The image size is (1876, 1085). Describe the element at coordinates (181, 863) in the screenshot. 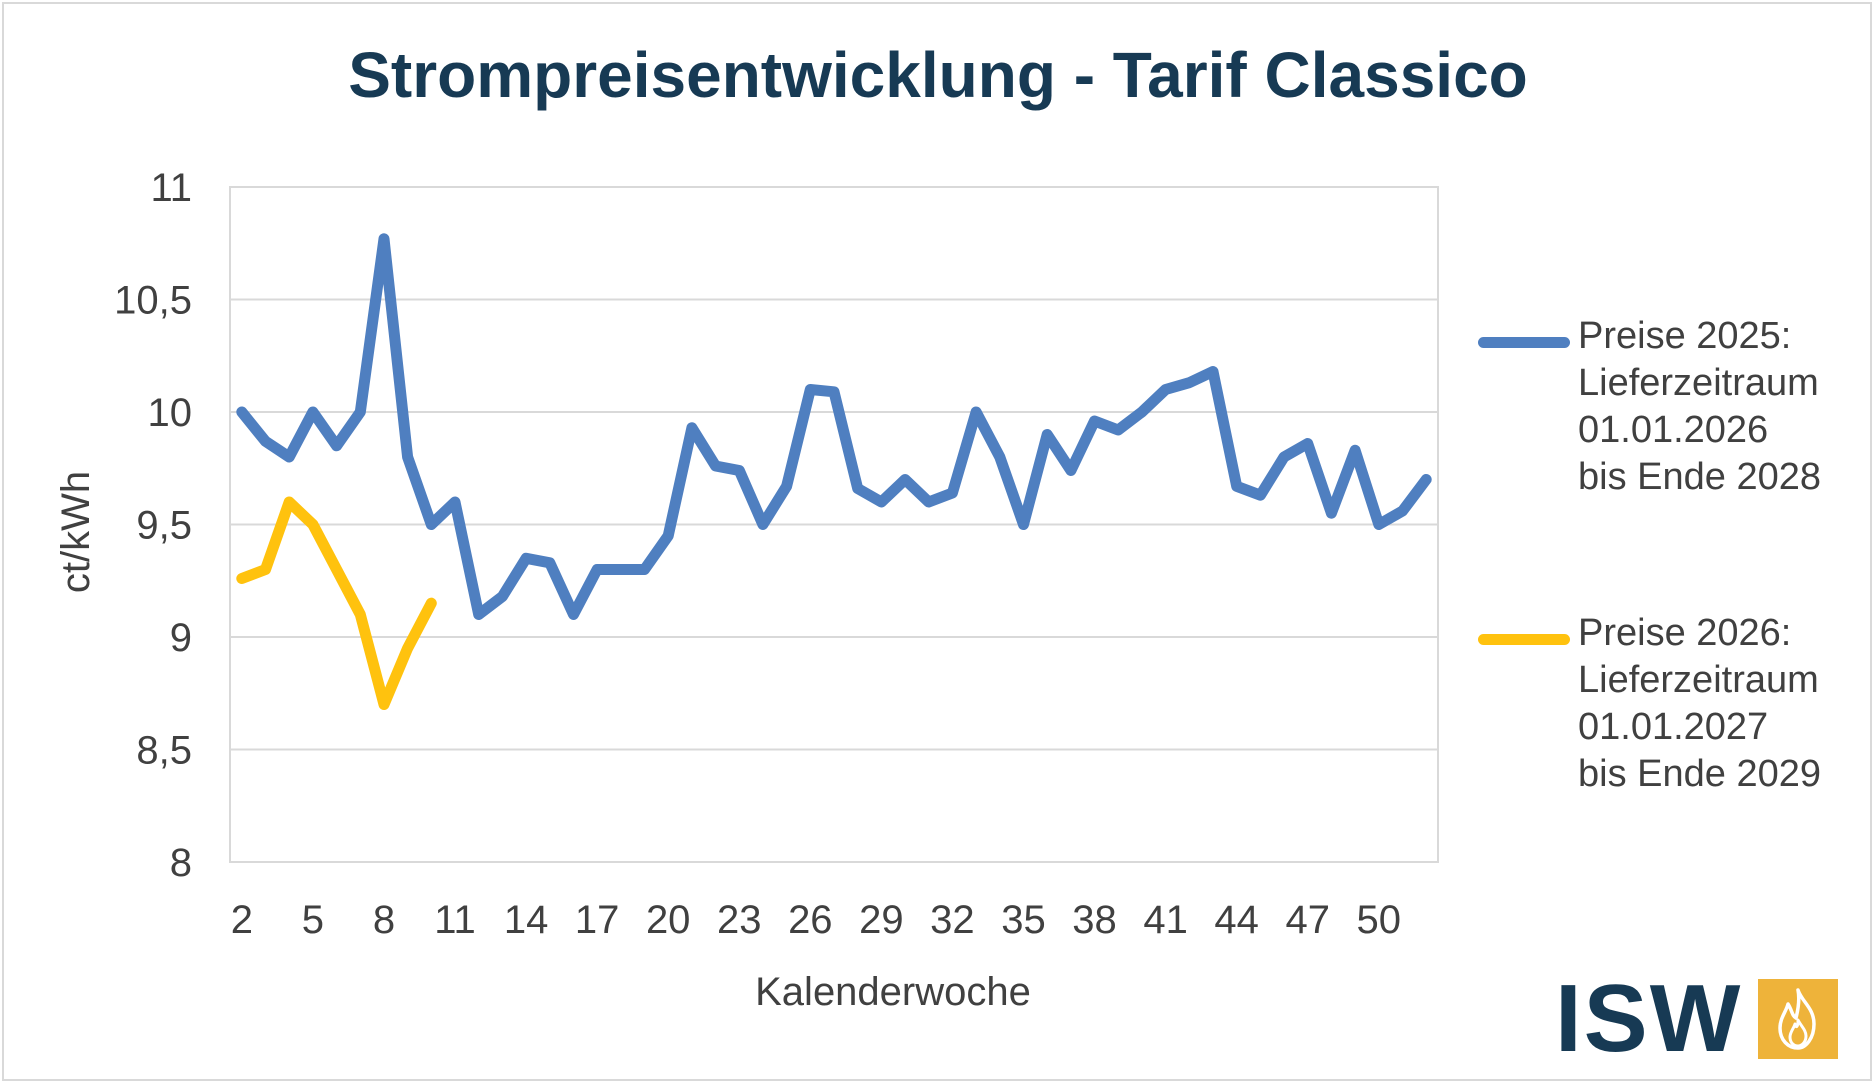

I see `y-tick-label: 8` at that location.